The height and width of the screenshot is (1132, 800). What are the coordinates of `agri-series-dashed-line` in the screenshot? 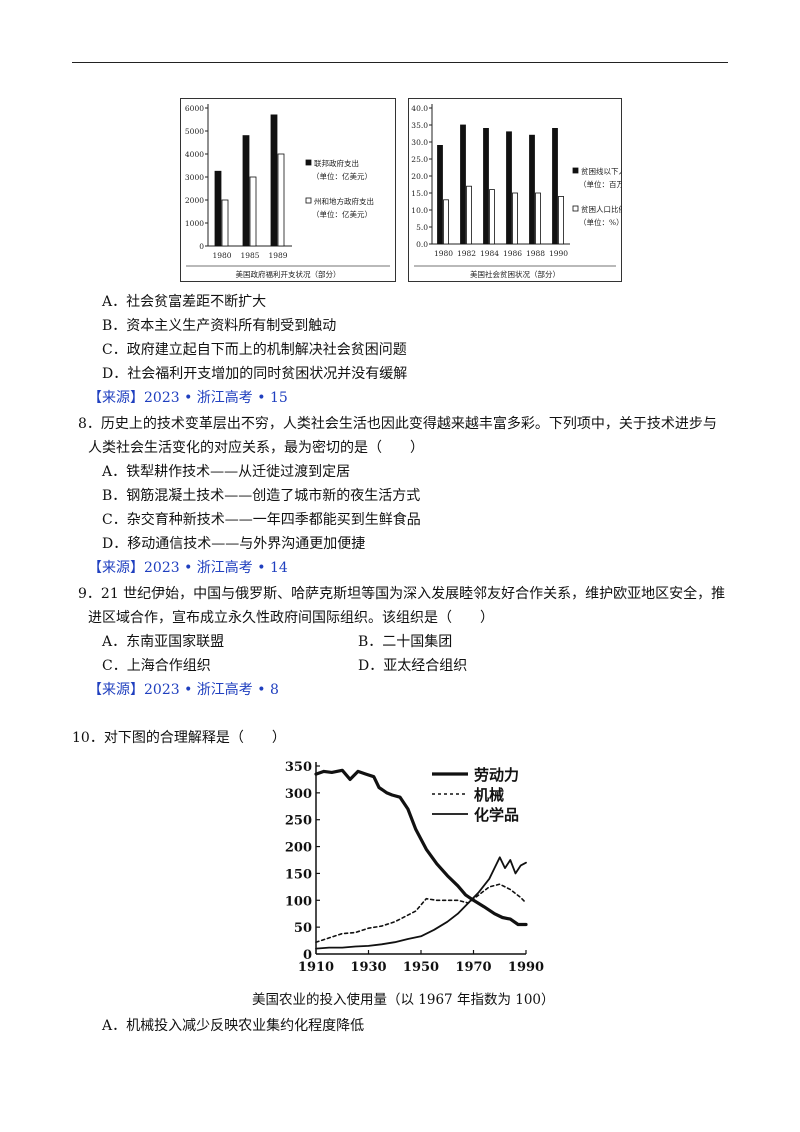 It's located at (421, 913).